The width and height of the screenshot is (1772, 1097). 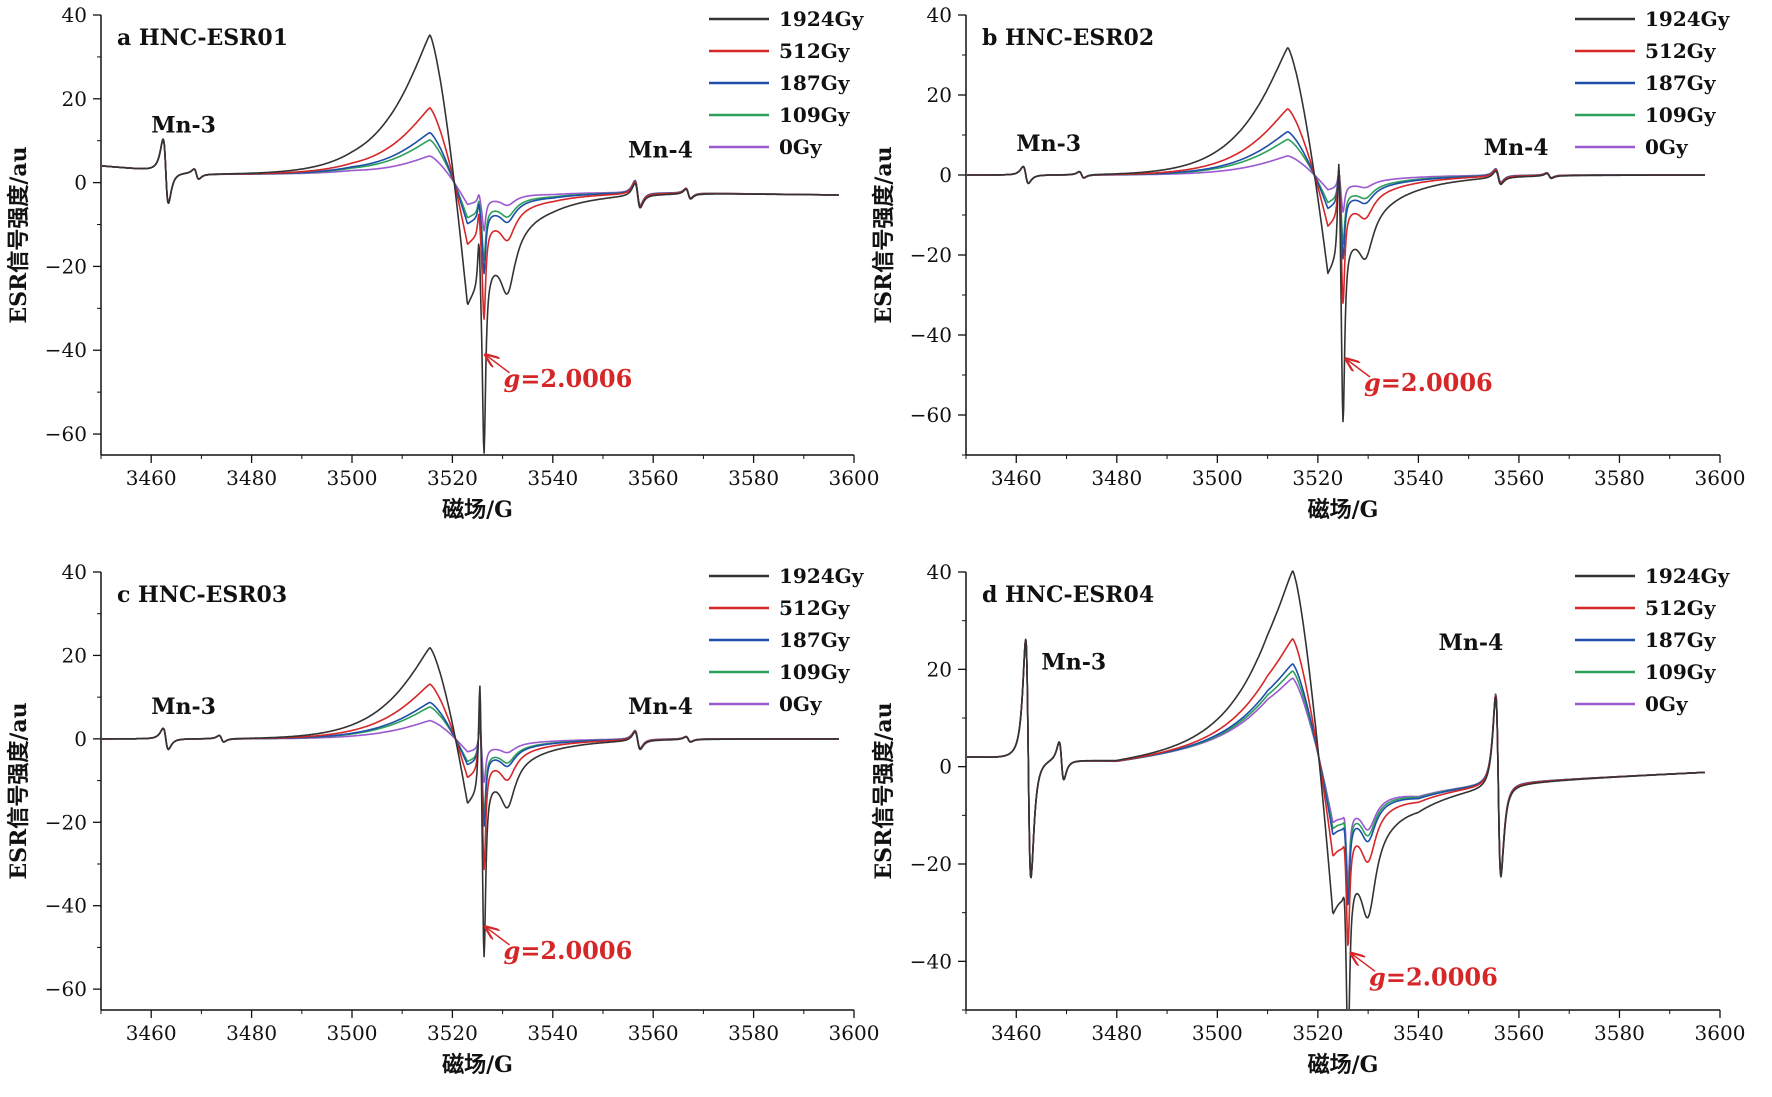 I want to click on panel-title: d HNC-ESR04, so click(x=1068, y=595).